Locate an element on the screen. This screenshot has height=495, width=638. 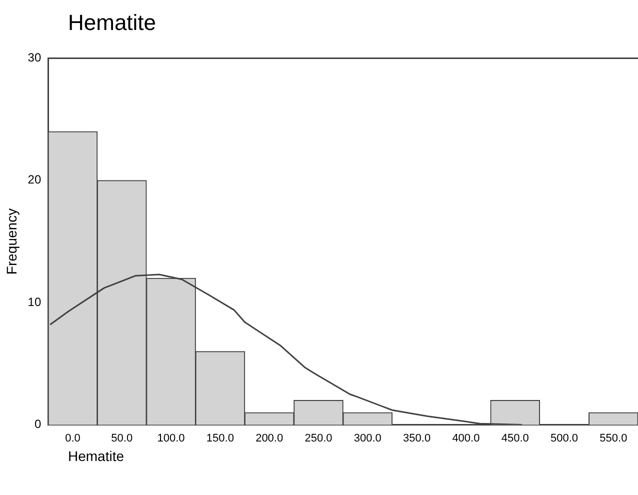
y-tick-label: 20 is located at coordinates (35, 179).